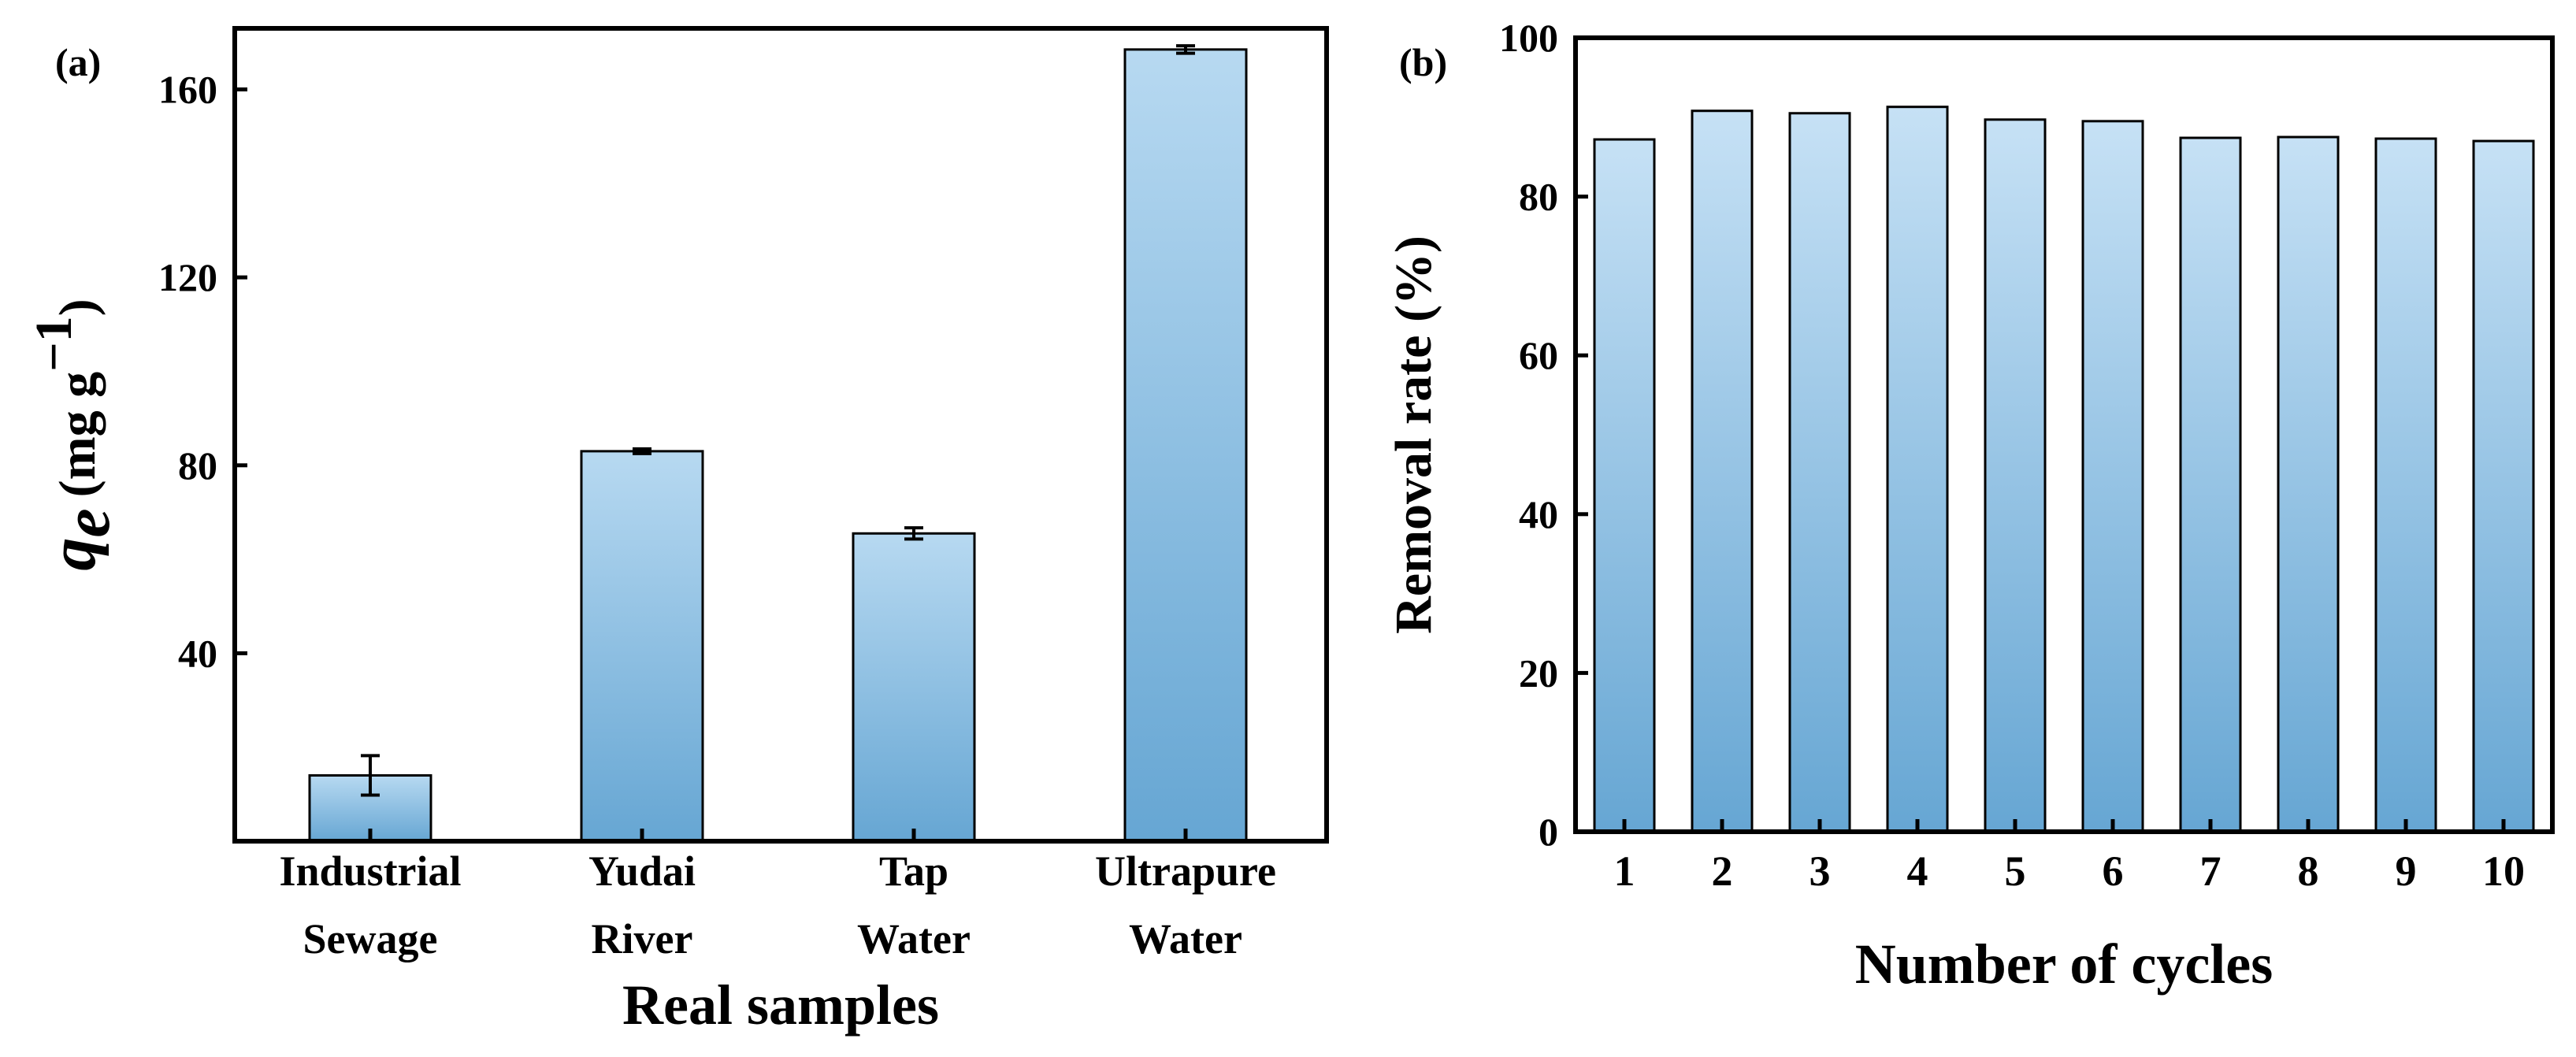  What do you see at coordinates (2064, 965) in the screenshot?
I see `panel-b-x-axis-title: Number of cycles` at bounding box center [2064, 965].